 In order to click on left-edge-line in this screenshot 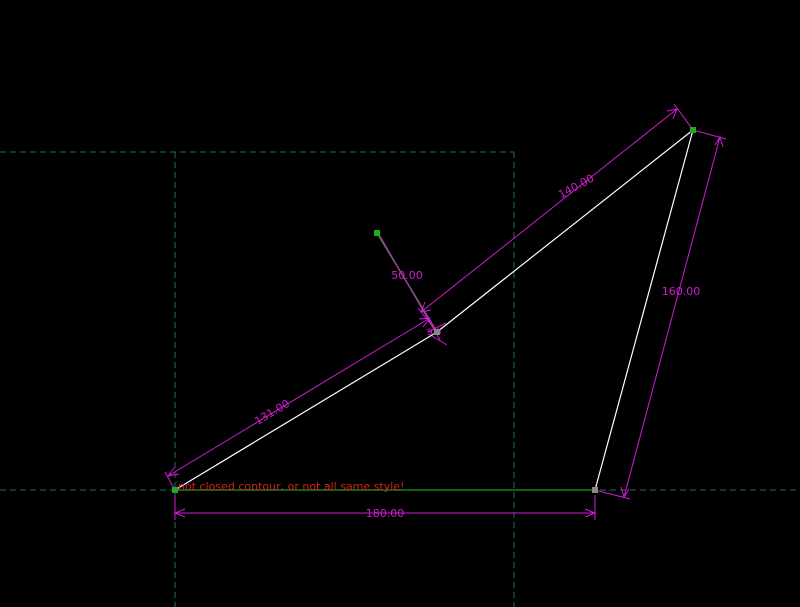, I will do `click(306, 411)`.